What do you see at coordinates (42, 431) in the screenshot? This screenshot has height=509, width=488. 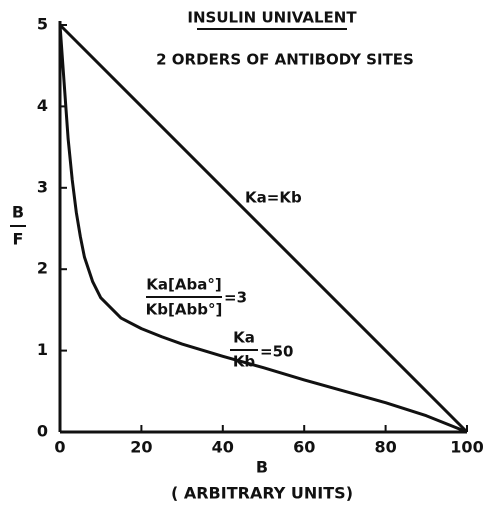 I see `y-tick-label: 0` at bounding box center [42, 431].